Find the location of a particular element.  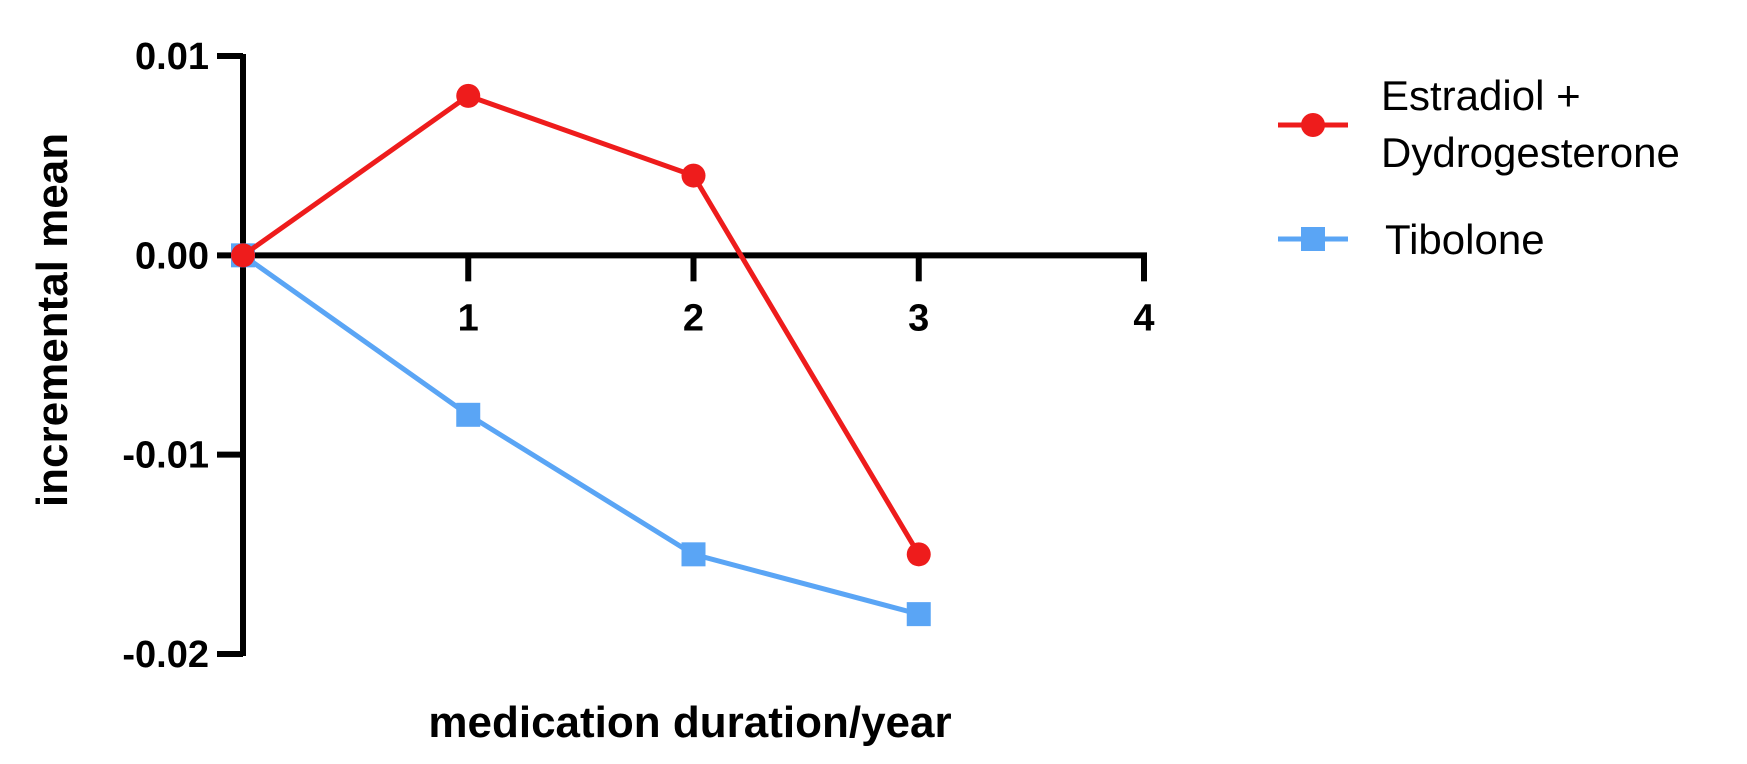

y-tick-label: -0.01 is located at coordinates (165, 456).